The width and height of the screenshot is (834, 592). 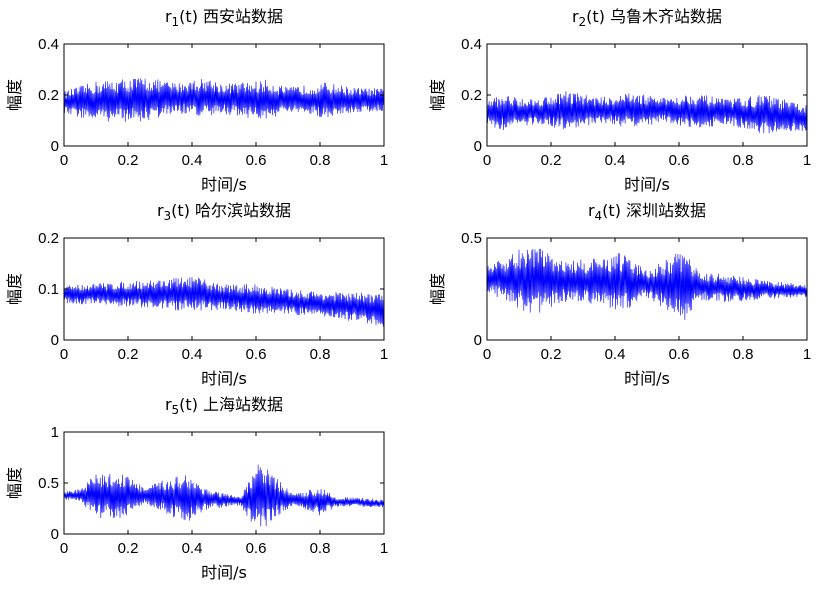 I want to click on y-tick-label: 0.1, so click(x=48, y=289).